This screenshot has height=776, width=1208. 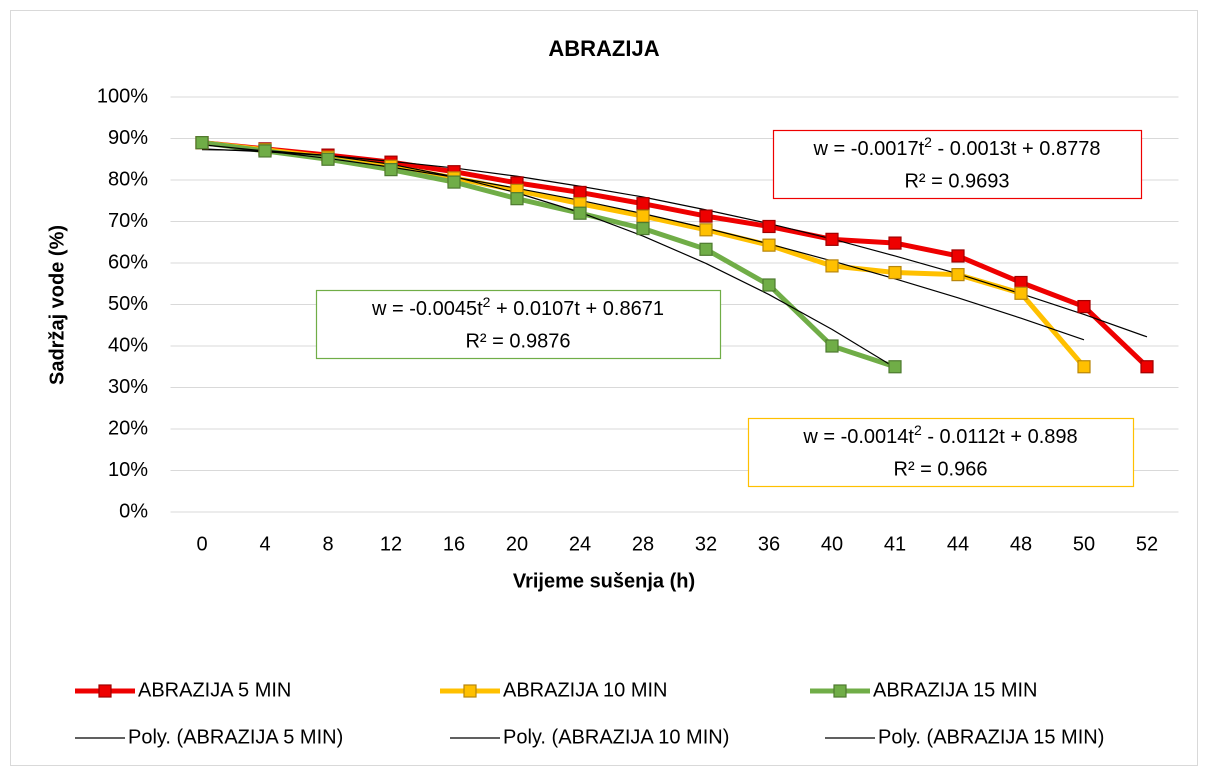 I want to click on x-tick-label: 40, so click(x=832, y=544).